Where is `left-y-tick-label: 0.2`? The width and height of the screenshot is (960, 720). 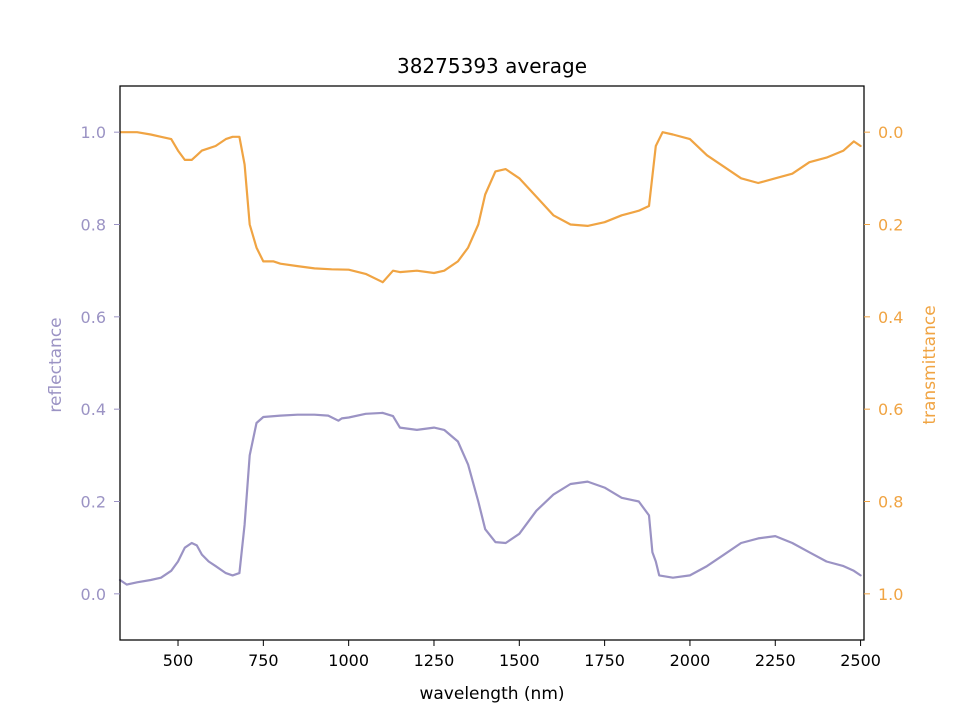 left-y-tick-label: 0.2 is located at coordinates (93, 502).